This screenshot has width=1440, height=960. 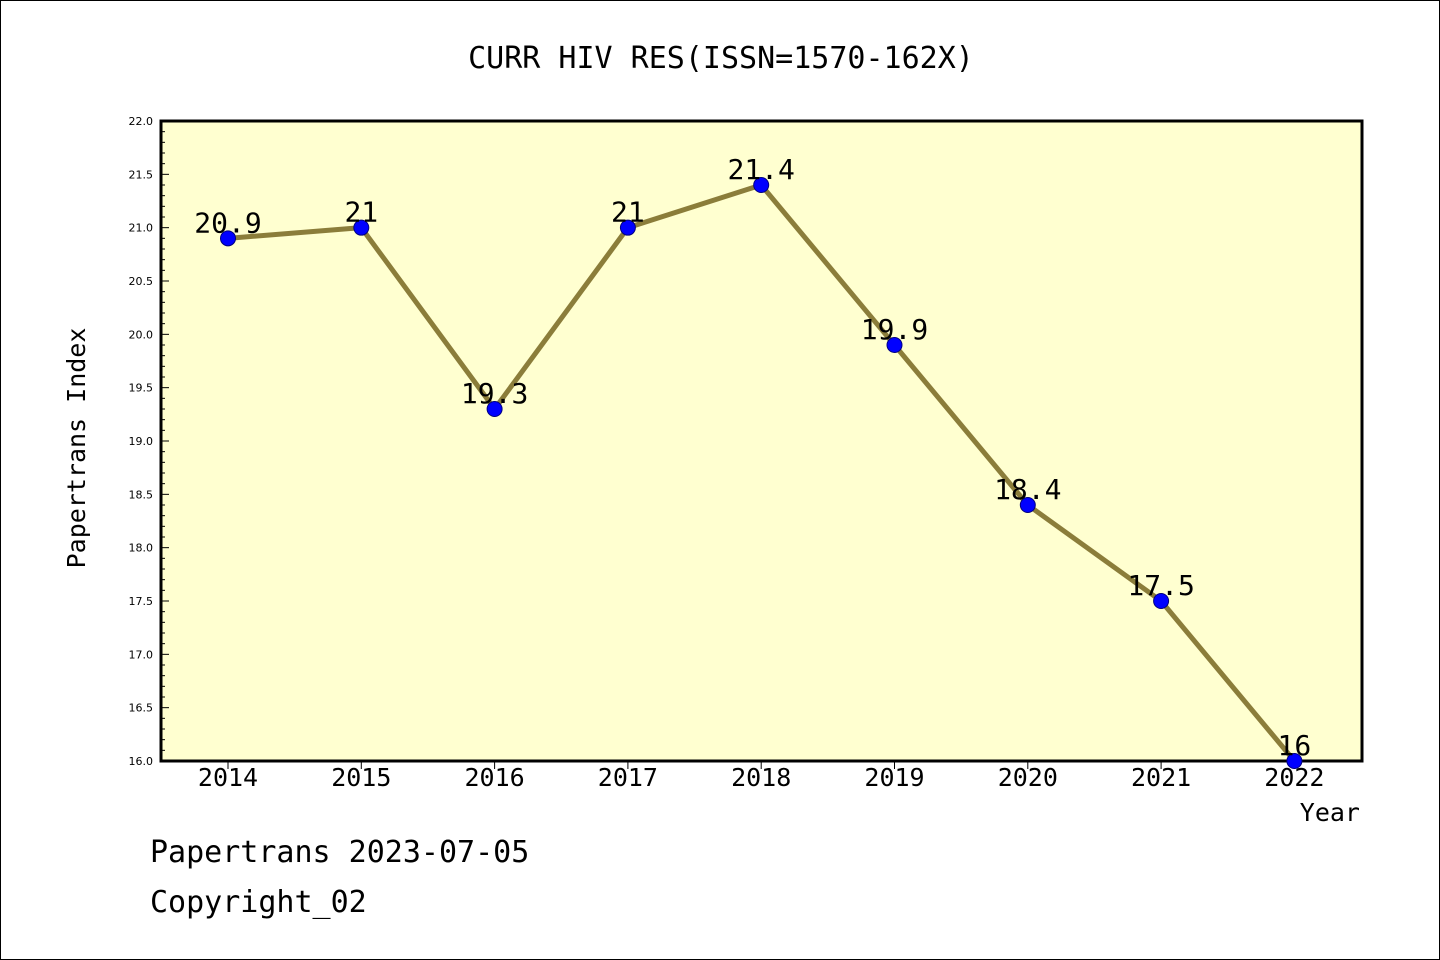 What do you see at coordinates (141, 228) in the screenshot?
I see `y-tick-label: 21.0` at bounding box center [141, 228].